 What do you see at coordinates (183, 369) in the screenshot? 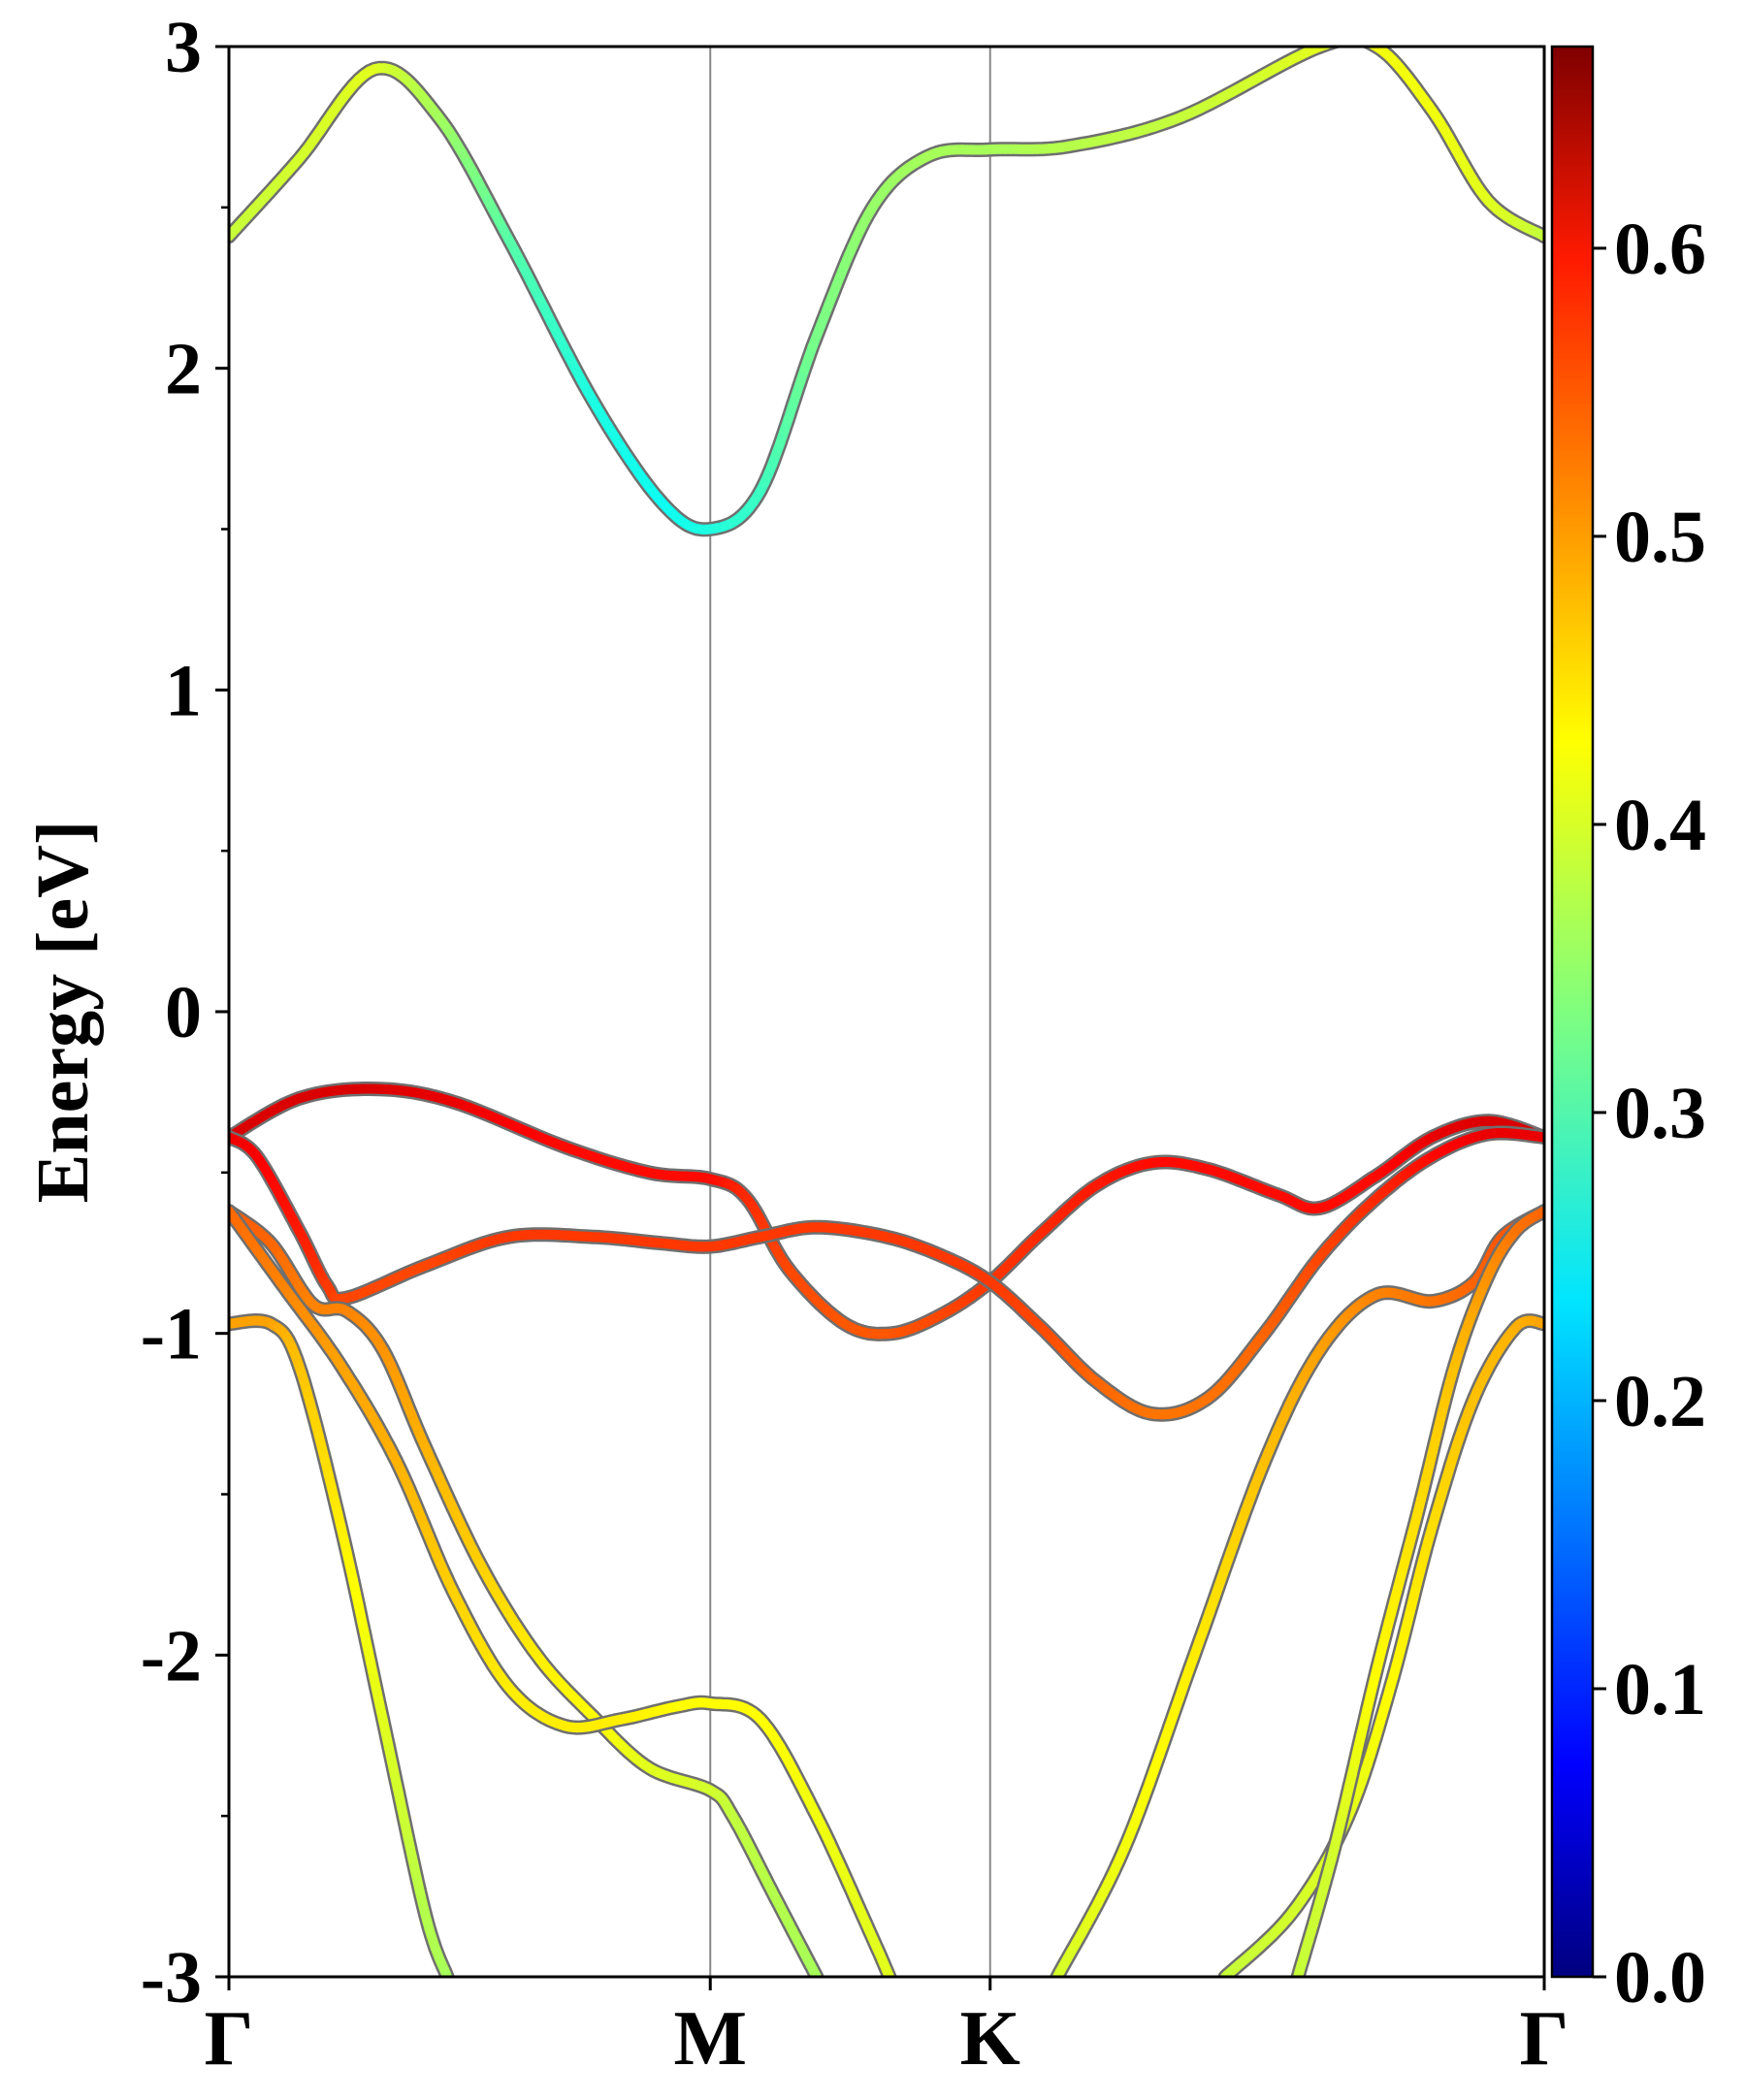
I see `y-tick-label: 2` at bounding box center [183, 369].